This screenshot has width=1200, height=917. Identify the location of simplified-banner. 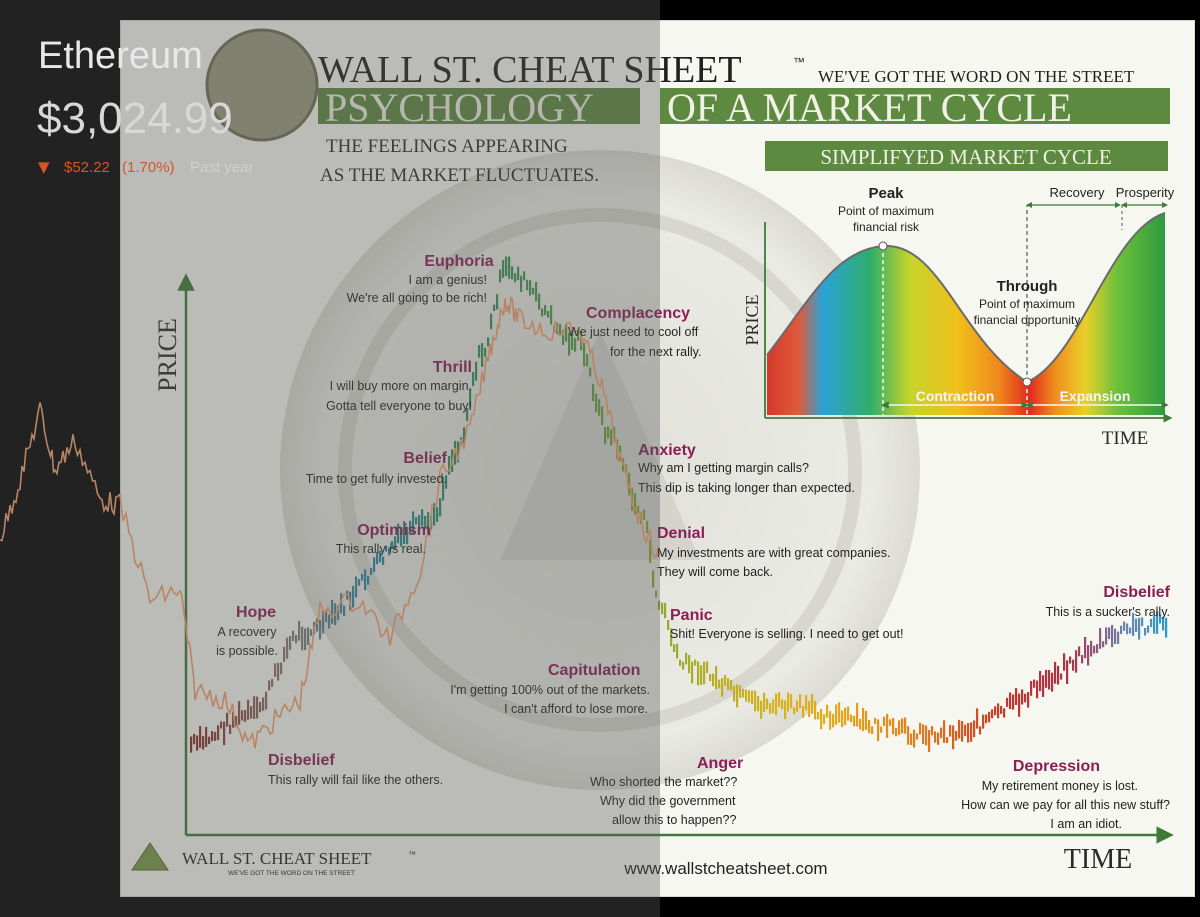
(966, 156).